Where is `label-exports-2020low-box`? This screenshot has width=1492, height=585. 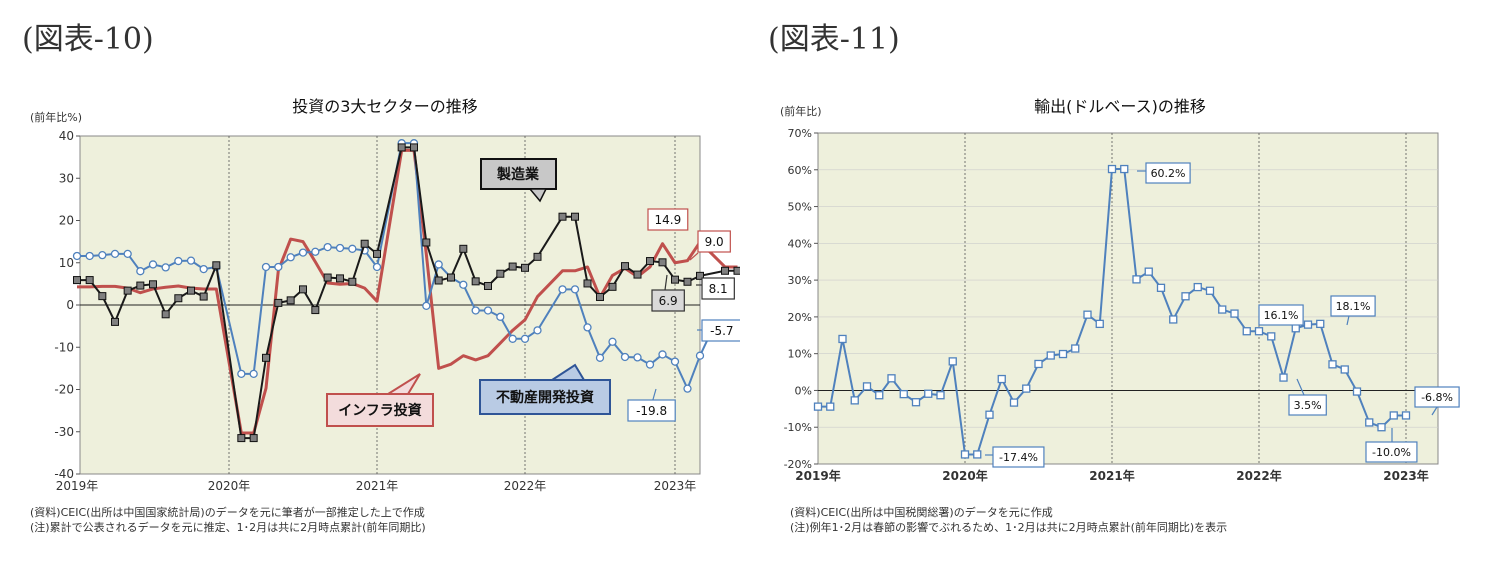 label-exports-2020low-box is located at coordinates (1018, 457).